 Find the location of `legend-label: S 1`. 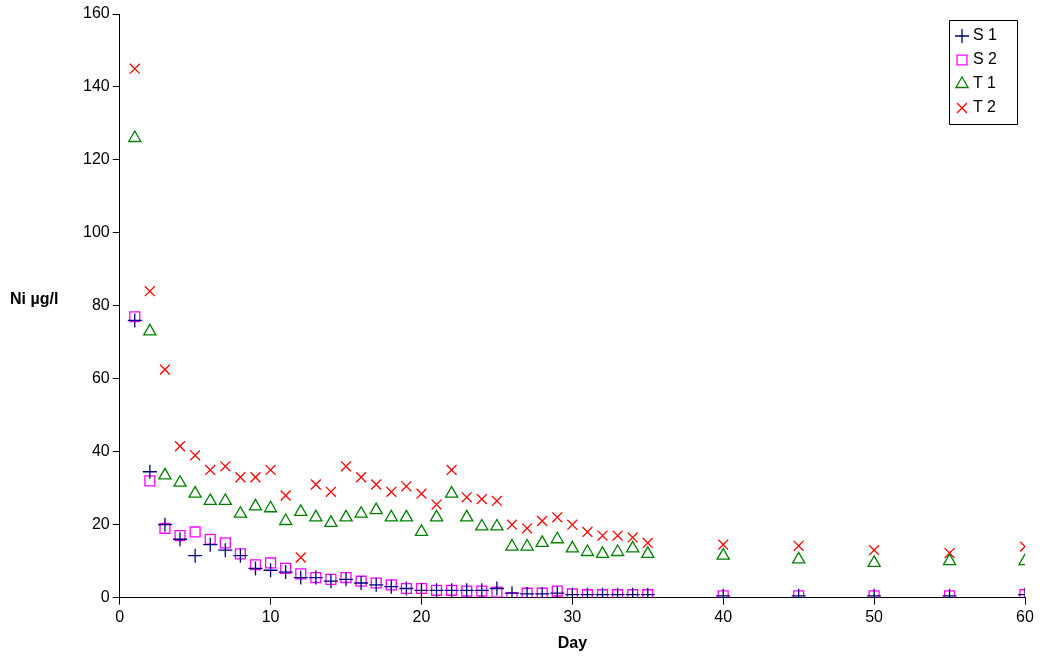

legend-label: S 1 is located at coordinates (985, 35).